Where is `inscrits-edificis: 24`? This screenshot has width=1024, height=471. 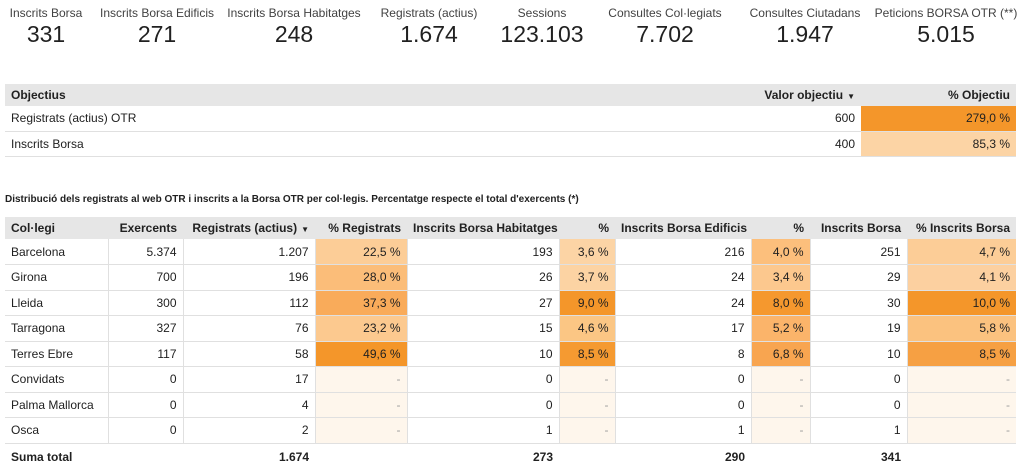 inscrits-edificis: 24 is located at coordinates (683, 303).